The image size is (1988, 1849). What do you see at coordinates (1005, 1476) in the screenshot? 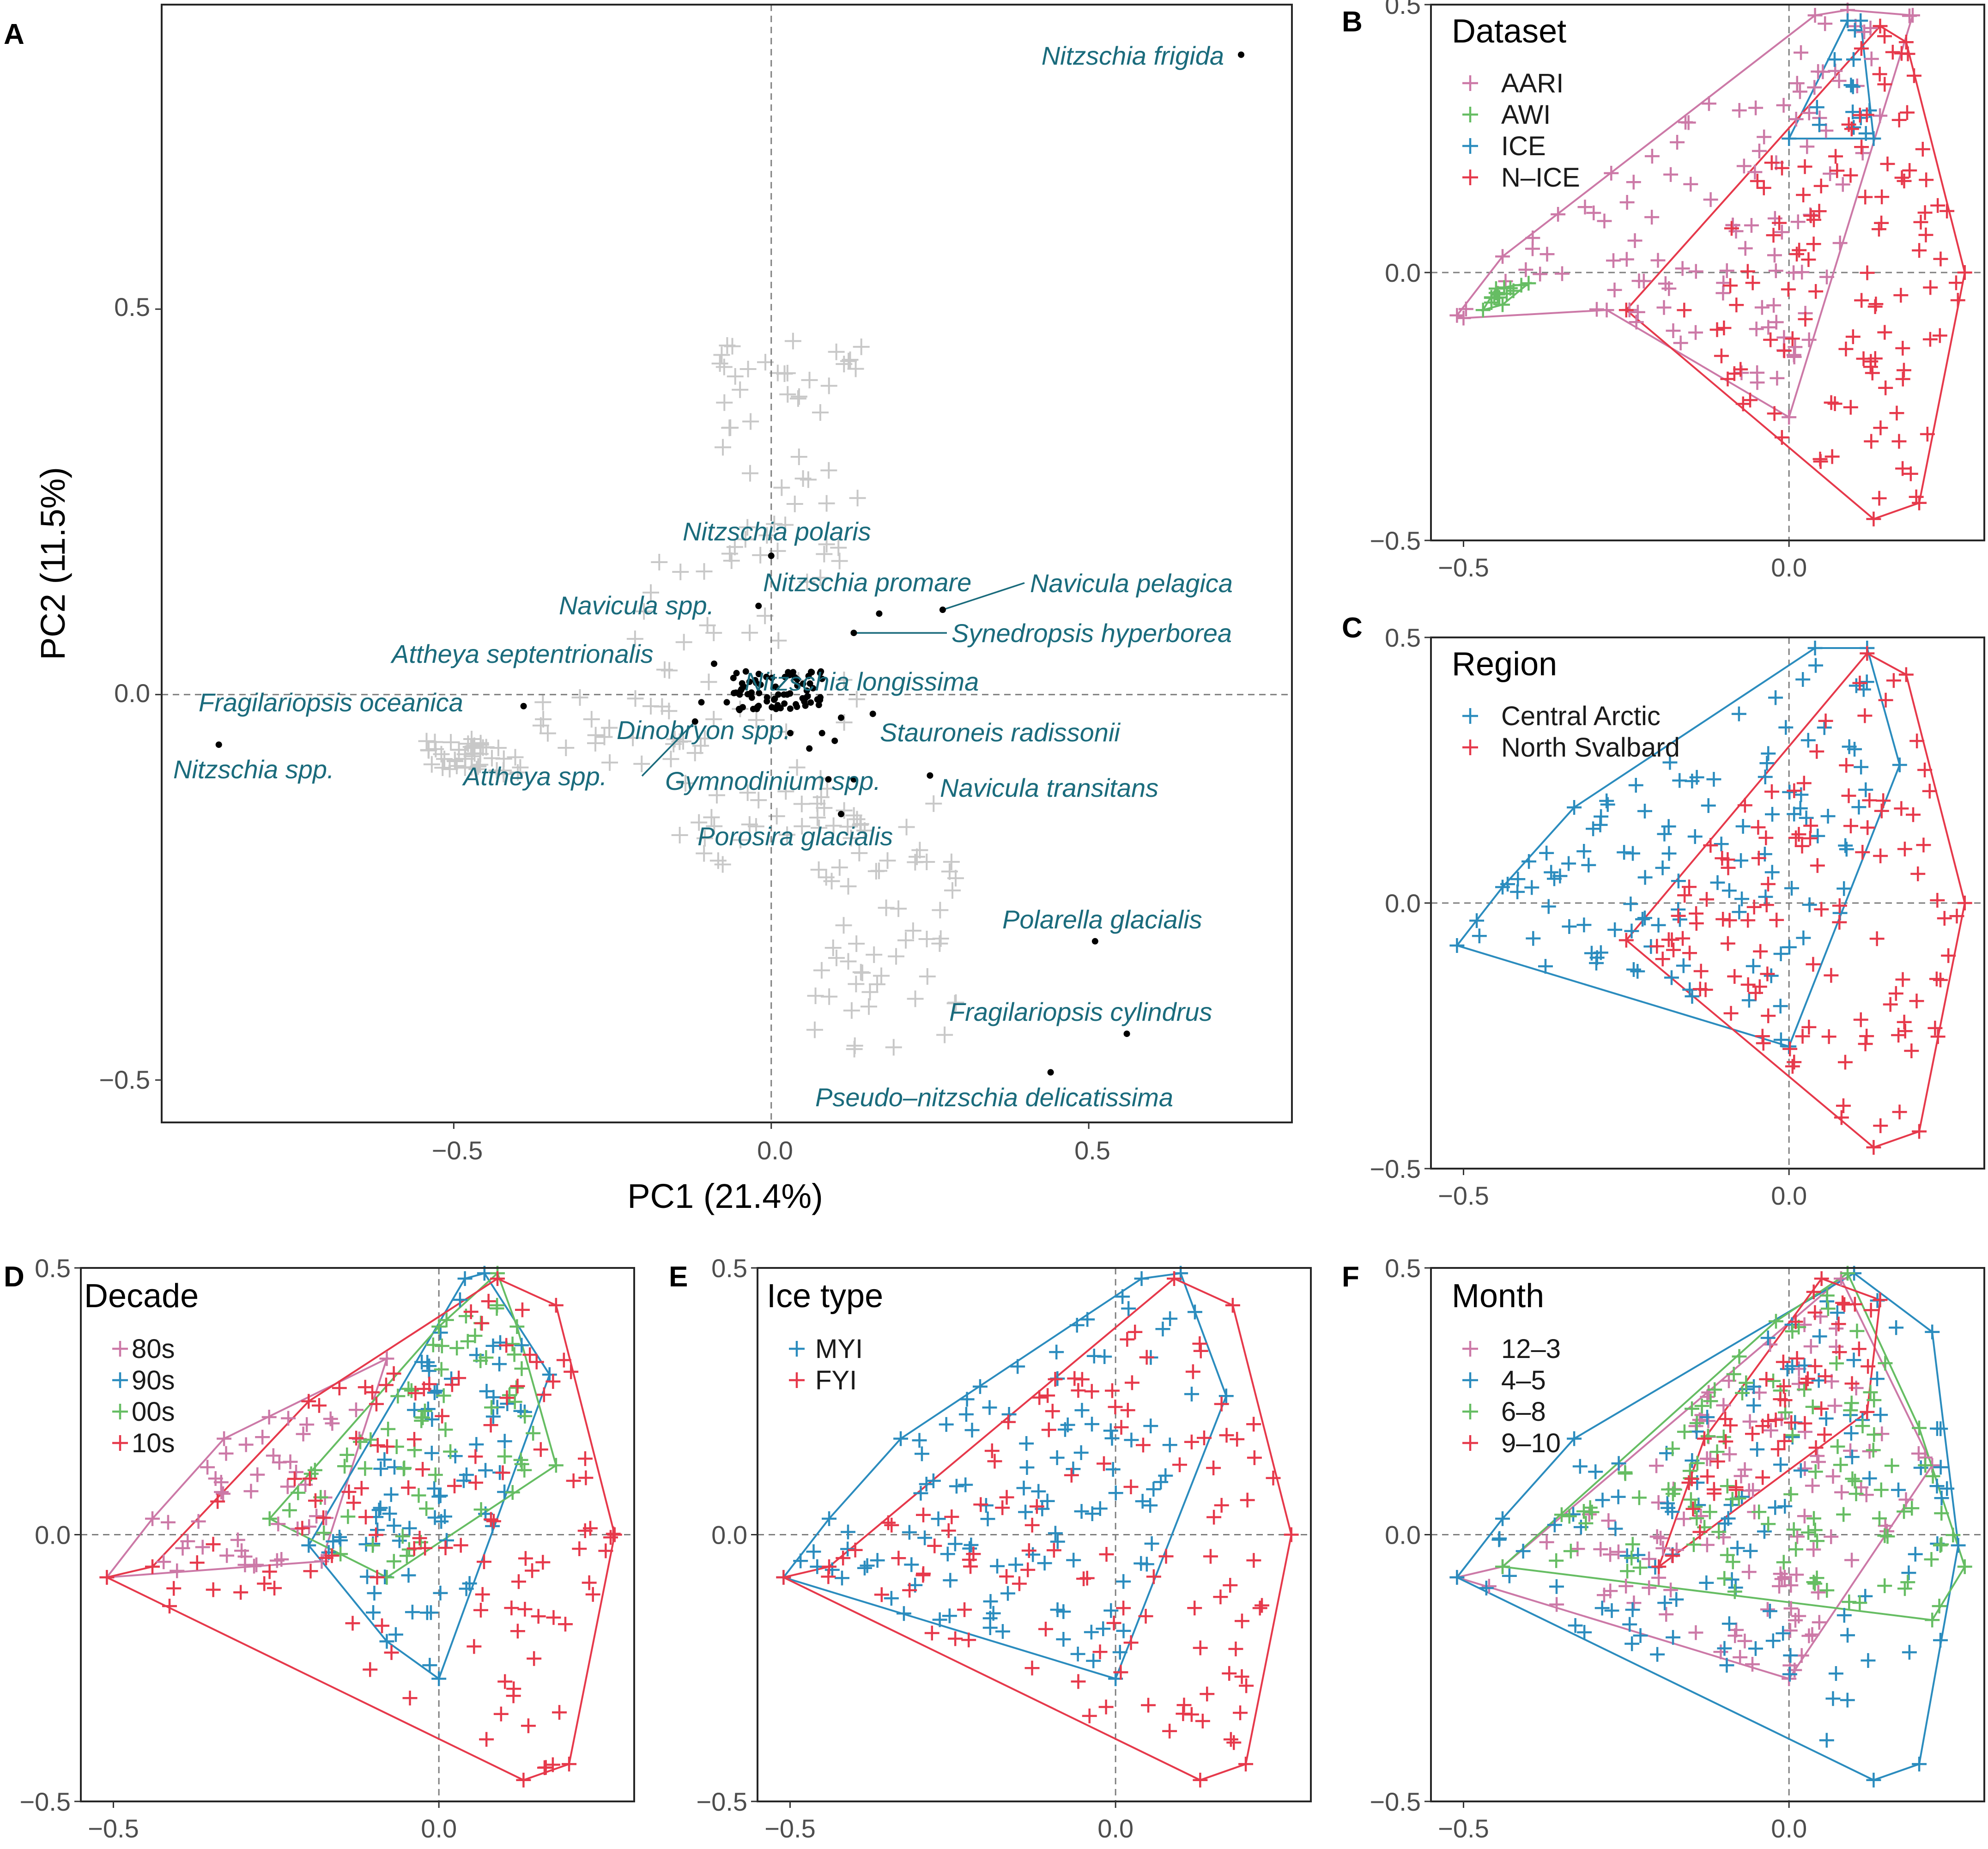
I see `hull-MYI` at bounding box center [1005, 1476].